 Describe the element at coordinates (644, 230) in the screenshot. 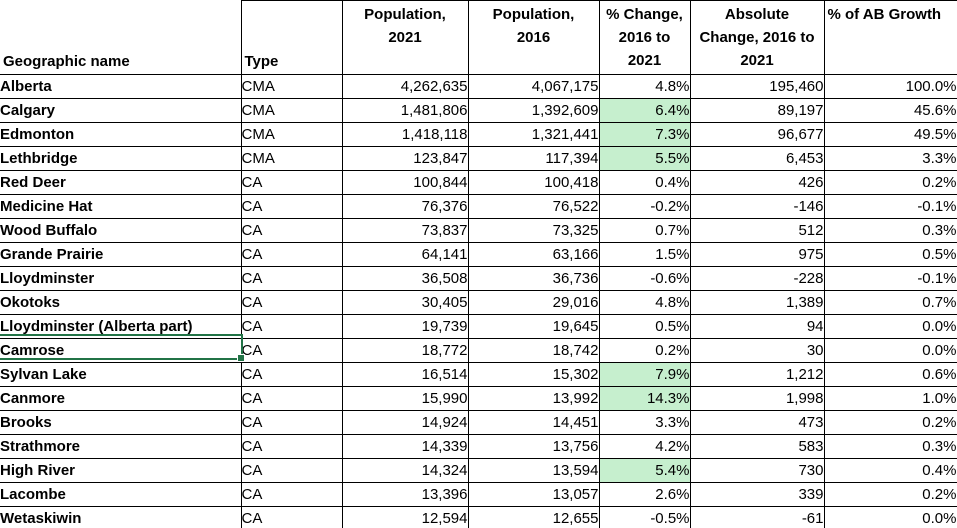

I see `cell-pct-change: 0.7%` at that location.